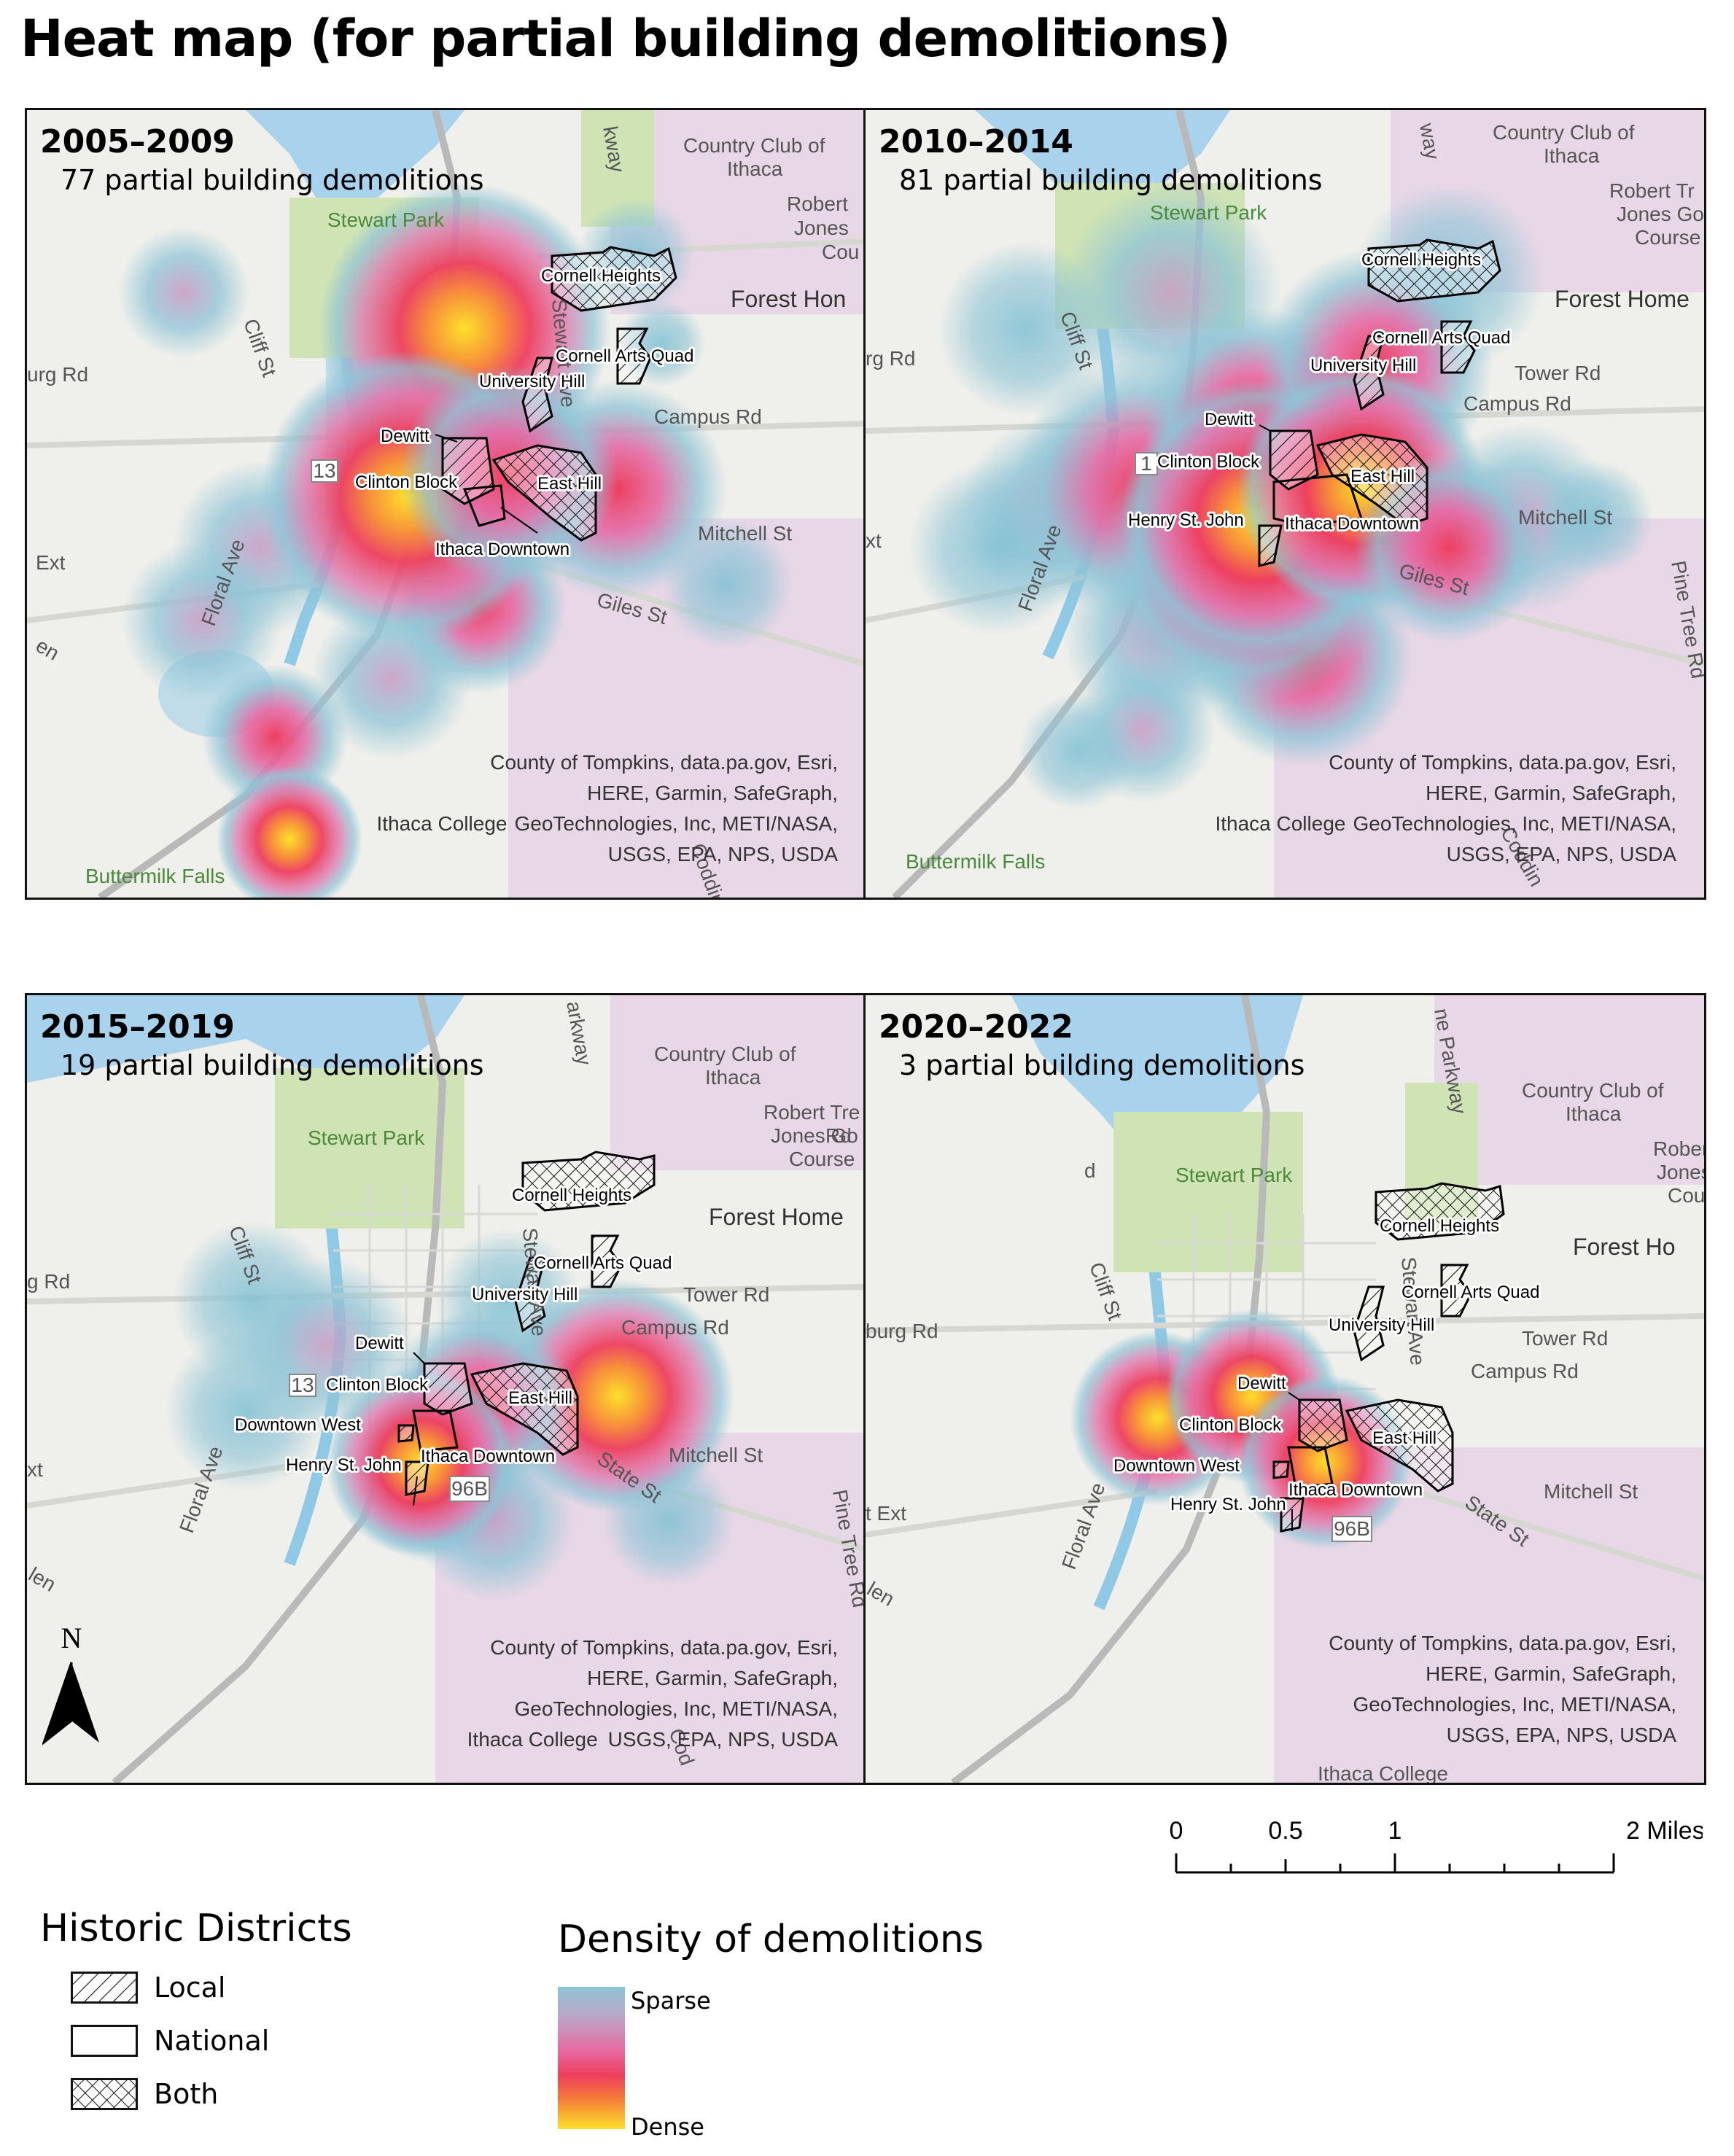  Describe the element at coordinates (771, 1939) in the screenshot. I see `legend-title: Density of demolitions` at that location.